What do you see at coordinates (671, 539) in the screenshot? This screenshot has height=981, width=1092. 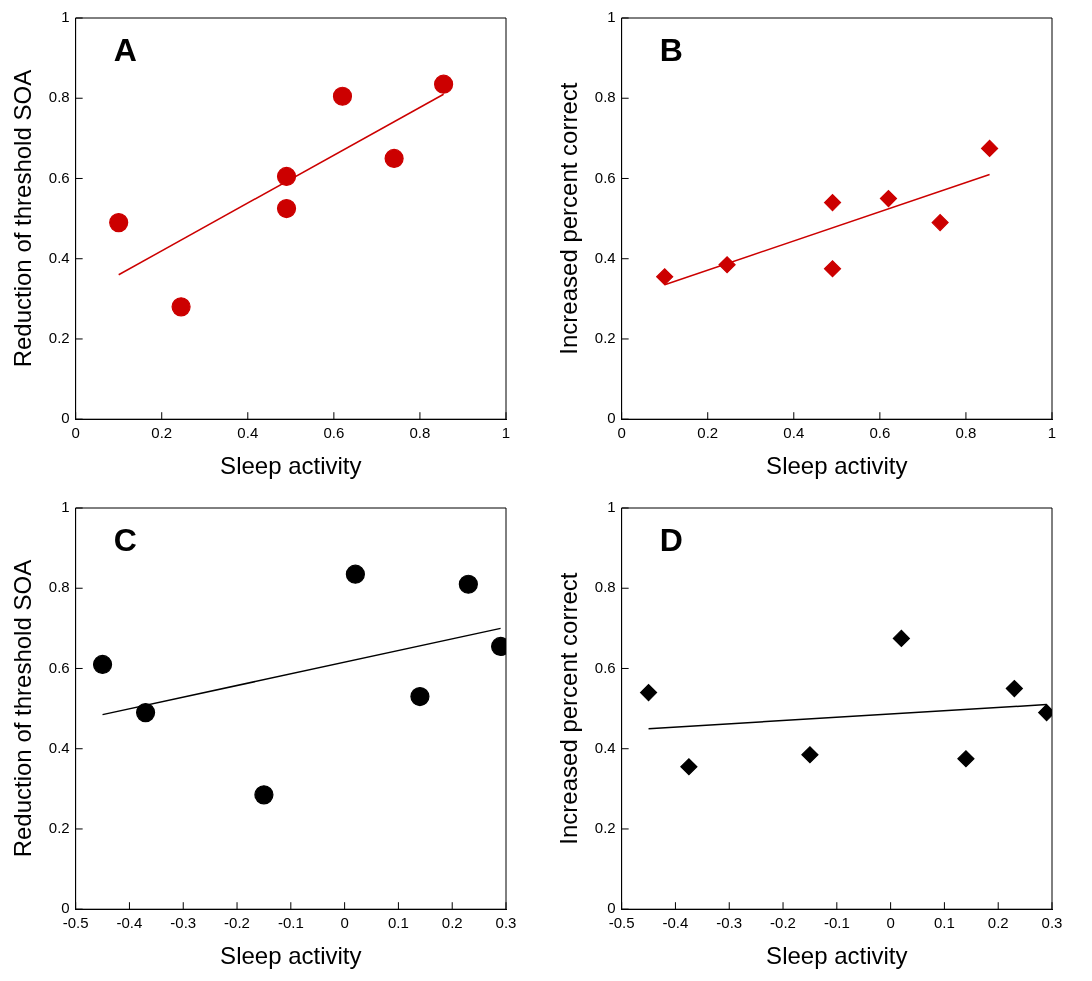 I see `chart-title: D` at bounding box center [671, 539].